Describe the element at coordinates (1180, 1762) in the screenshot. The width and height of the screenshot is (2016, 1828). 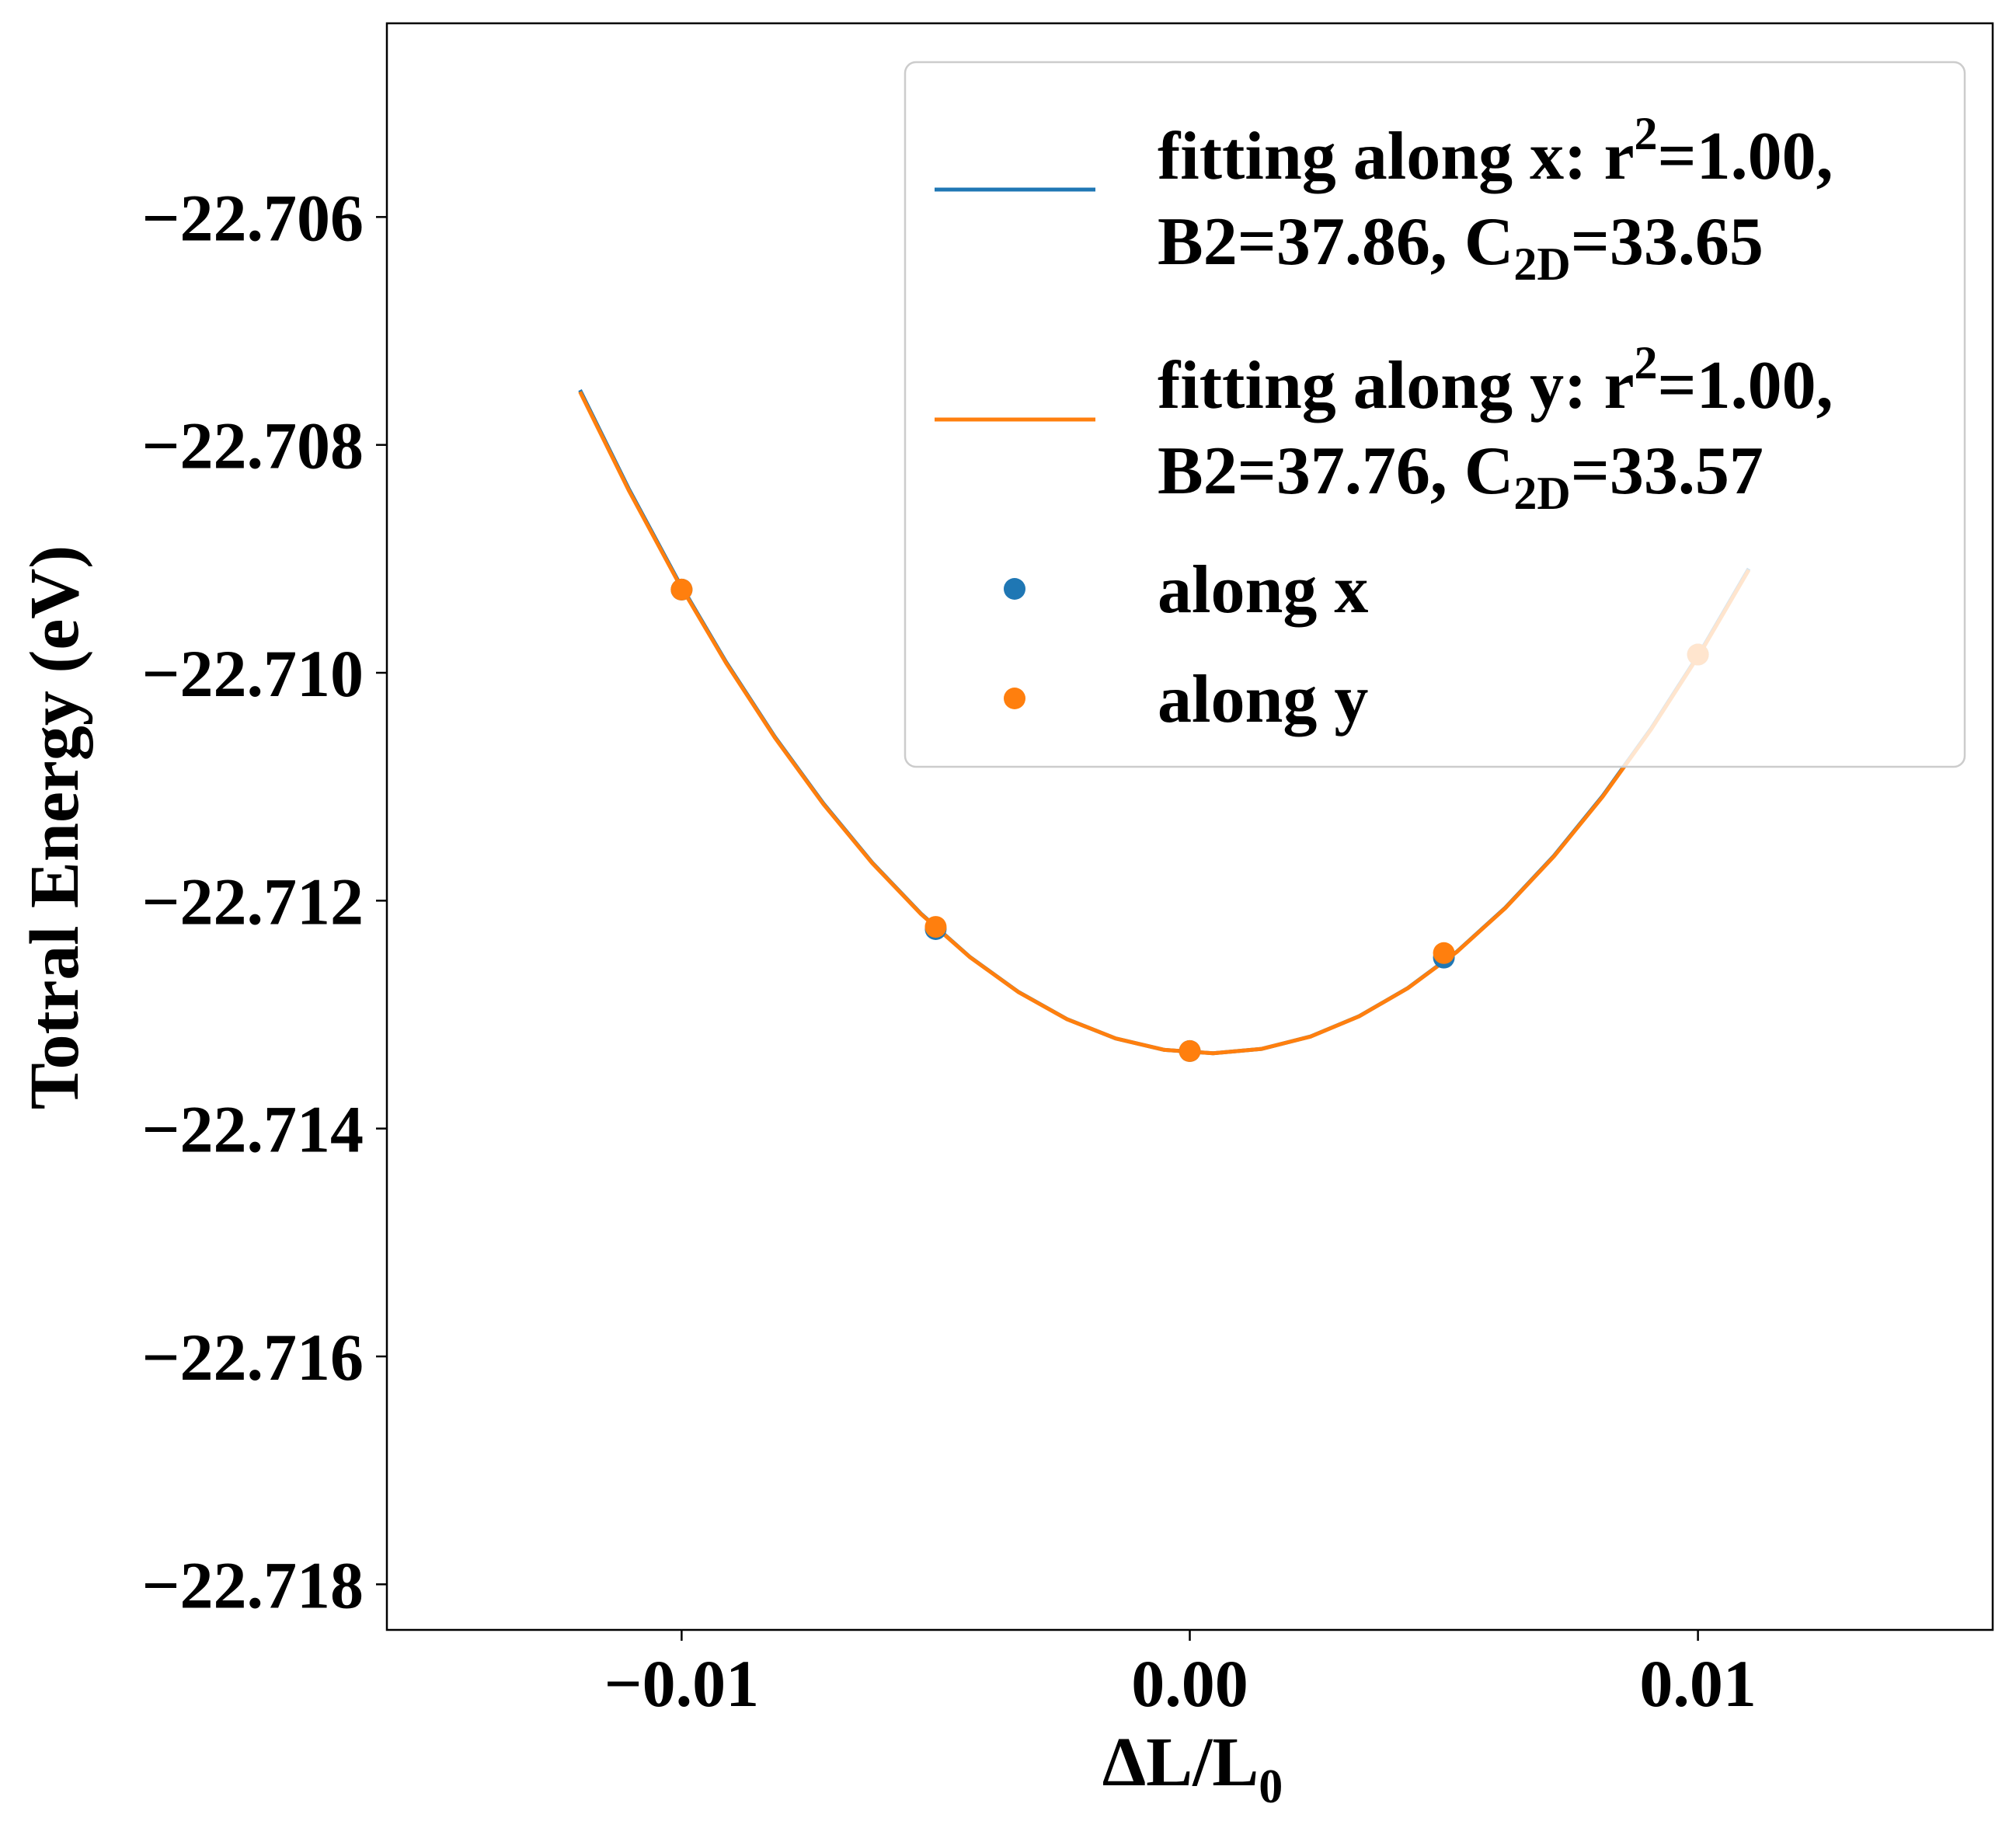
I see `x-axis-label-main: ΔL/L` at that location.